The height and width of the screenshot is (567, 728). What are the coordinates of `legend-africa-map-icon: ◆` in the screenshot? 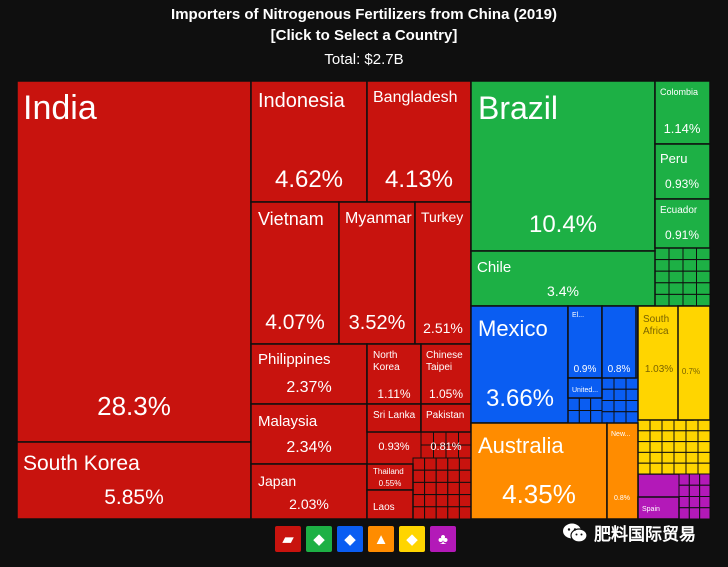 It's located at (412, 539).